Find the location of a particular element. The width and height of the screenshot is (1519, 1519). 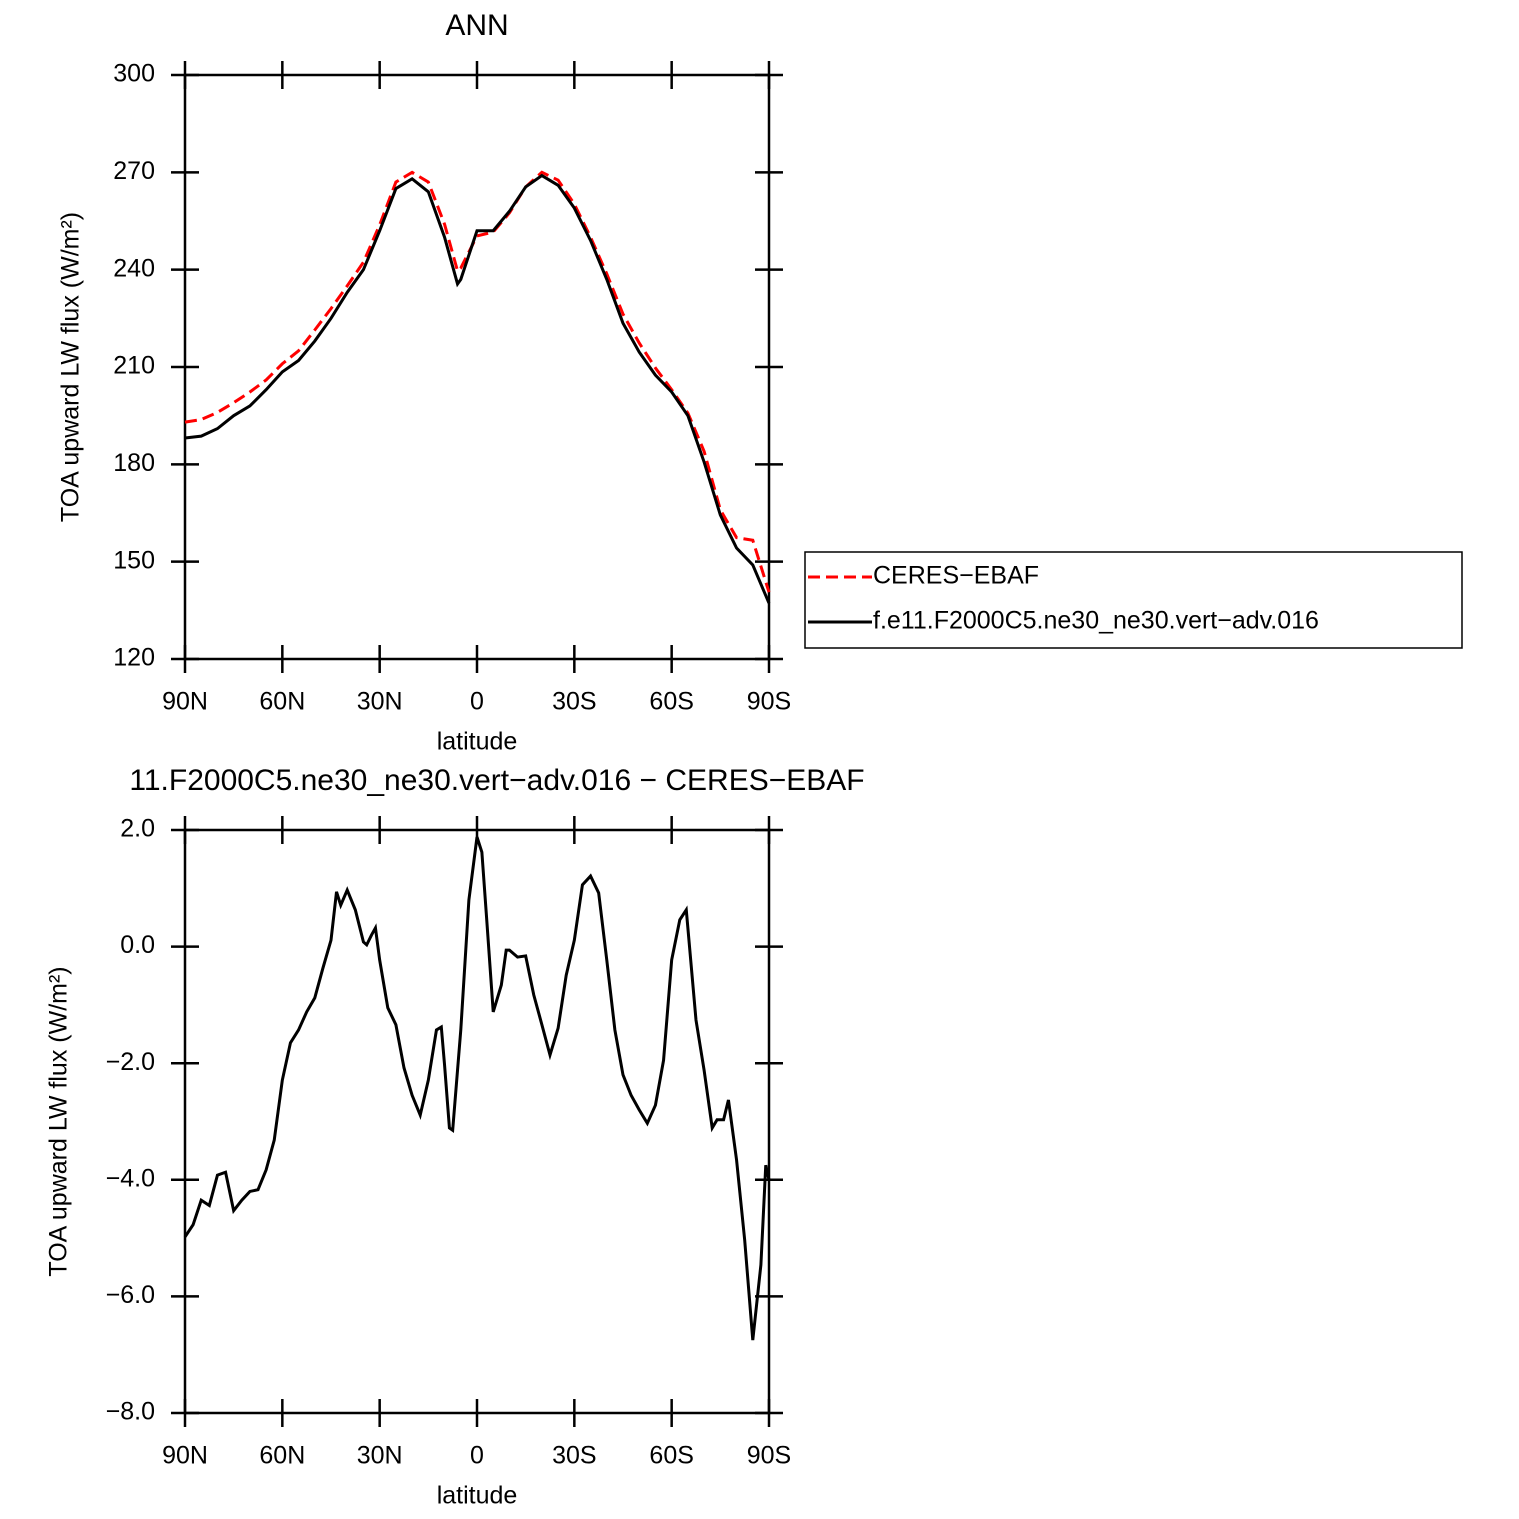

legend-label: f.e11.F2000C5.ne30_ne30.vert−adv.016 is located at coordinates (1096, 621).